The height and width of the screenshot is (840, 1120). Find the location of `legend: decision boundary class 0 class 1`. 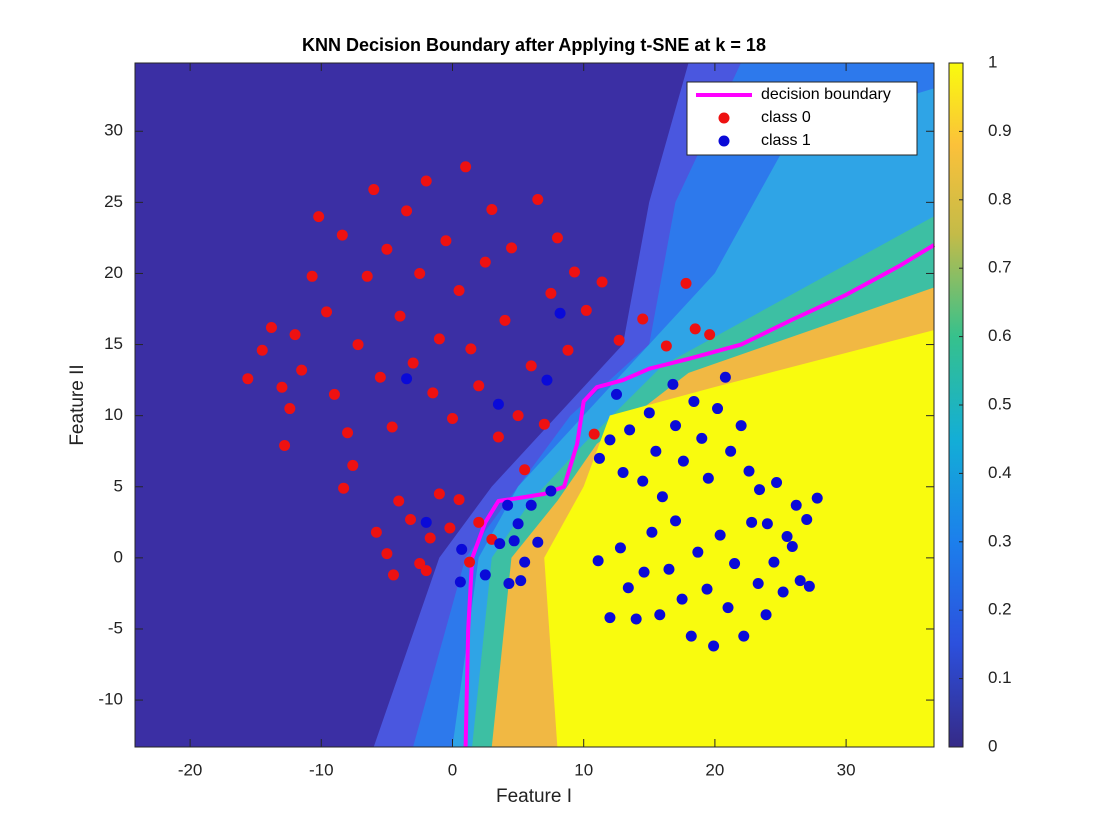

legend: decision boundary class 0 class 1 is located at coordinates (802, 118).